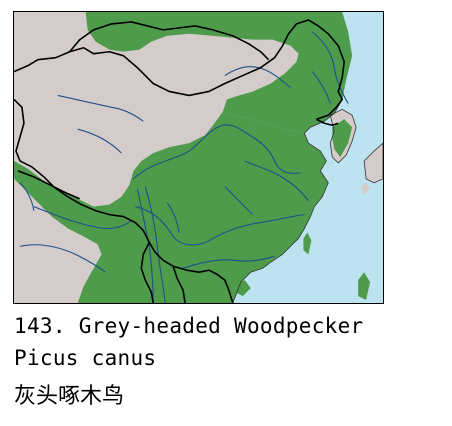 The image size is (452, 426). What do you see at coordinates (365, 188) in the screenshot?
I see `japan-islet` at bounding box center [365, 188].